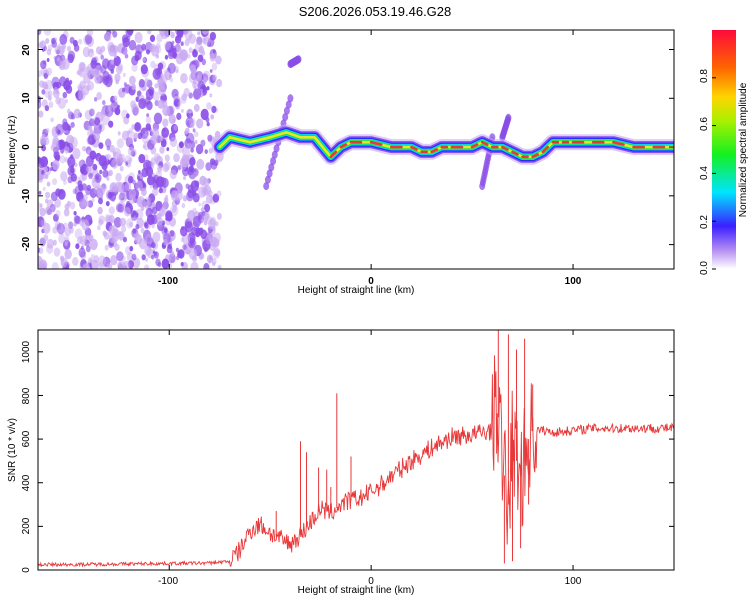 The width and height of the screenshot is (750, 600). Describe the element at coordinates (26, 50) in the screenshot. I see `y-tick-label: 20` at that location.